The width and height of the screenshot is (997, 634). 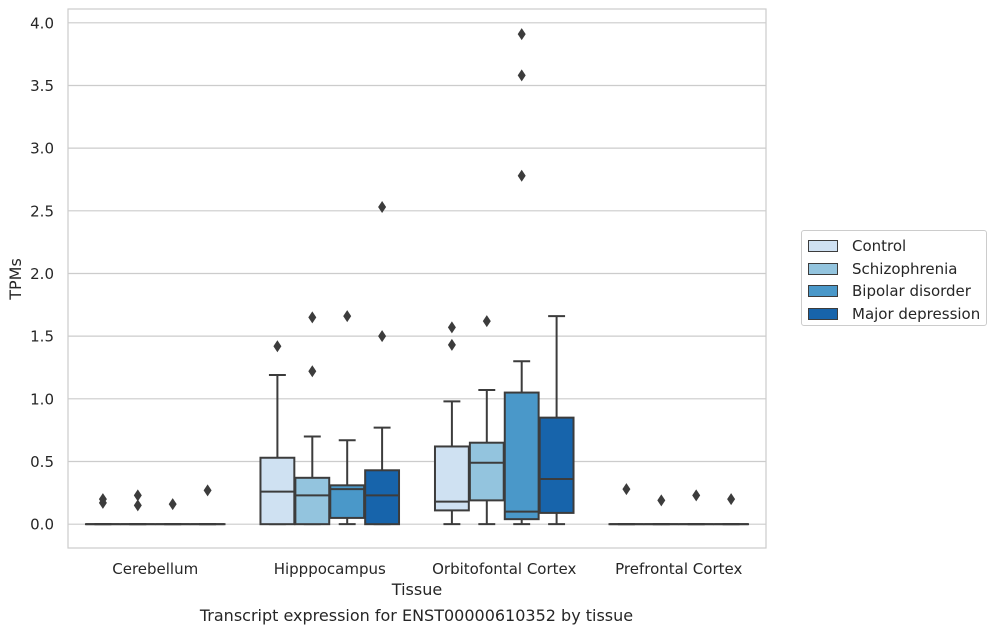 I want to click on y-axis-label: TPMs, so click(x=15, y=279).